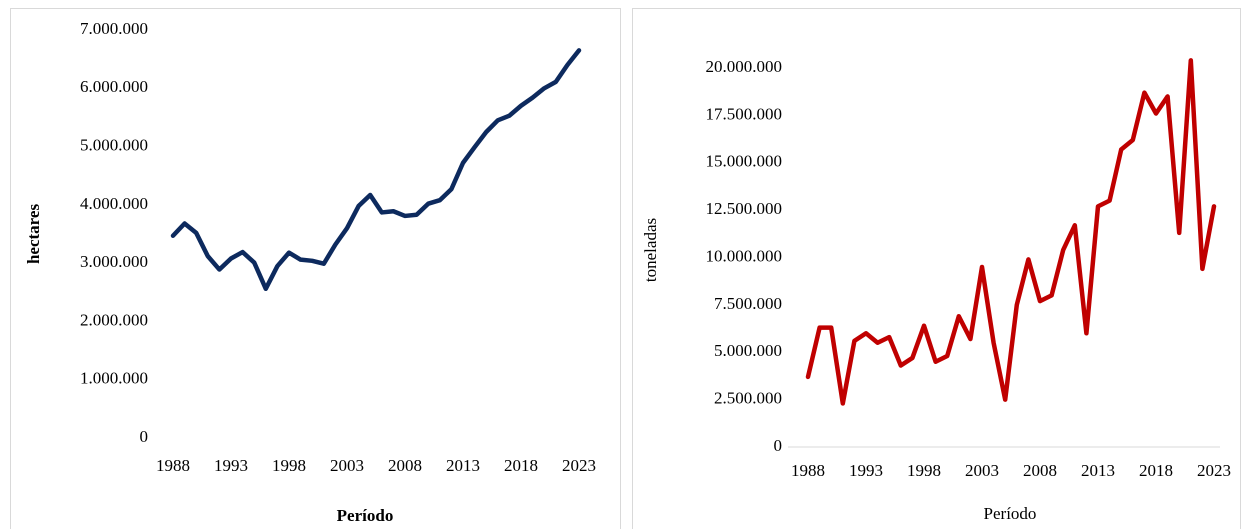 The width and height of the screenshot is (1241, 529). I want to click on y-tick-label: 3.000.000, so click(114, 261).